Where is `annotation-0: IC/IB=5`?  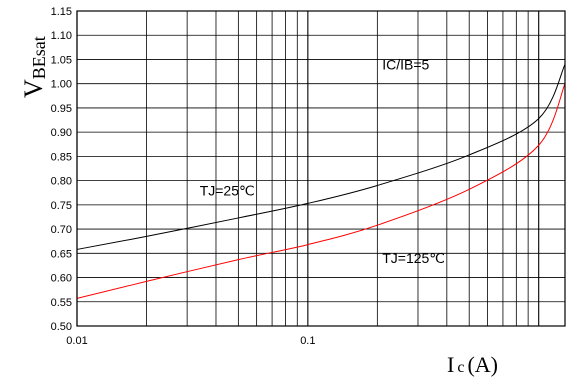
annotation-0: IC/IB=5 is located at coordinates (405, 64).